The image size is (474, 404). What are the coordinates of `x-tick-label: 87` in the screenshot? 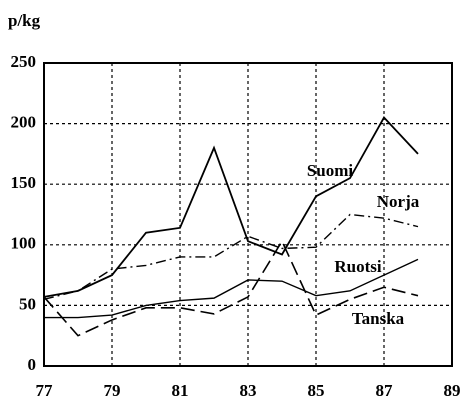 It's located at (385, 390).